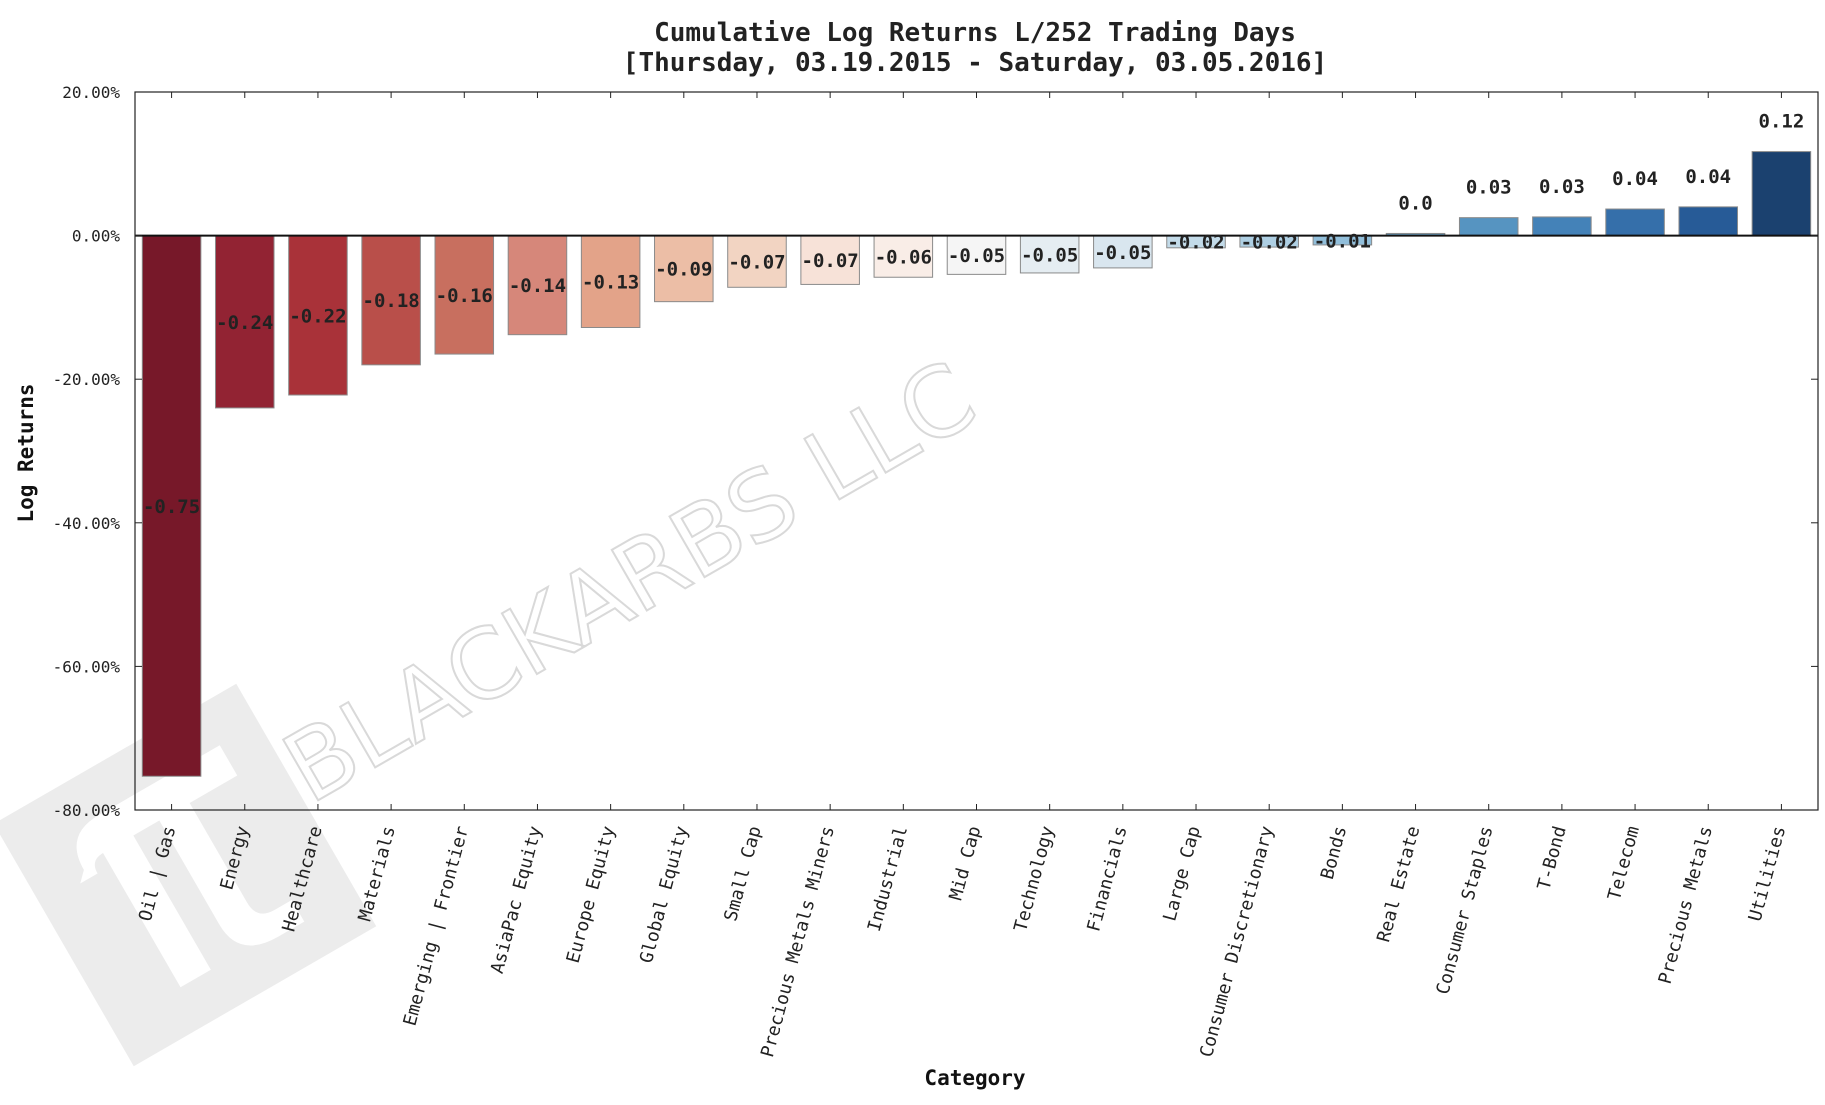  What do you see at coordinates (188, 875) in the screenshot?
I see `pi-logo-icon` at bounding box center [188, 875].